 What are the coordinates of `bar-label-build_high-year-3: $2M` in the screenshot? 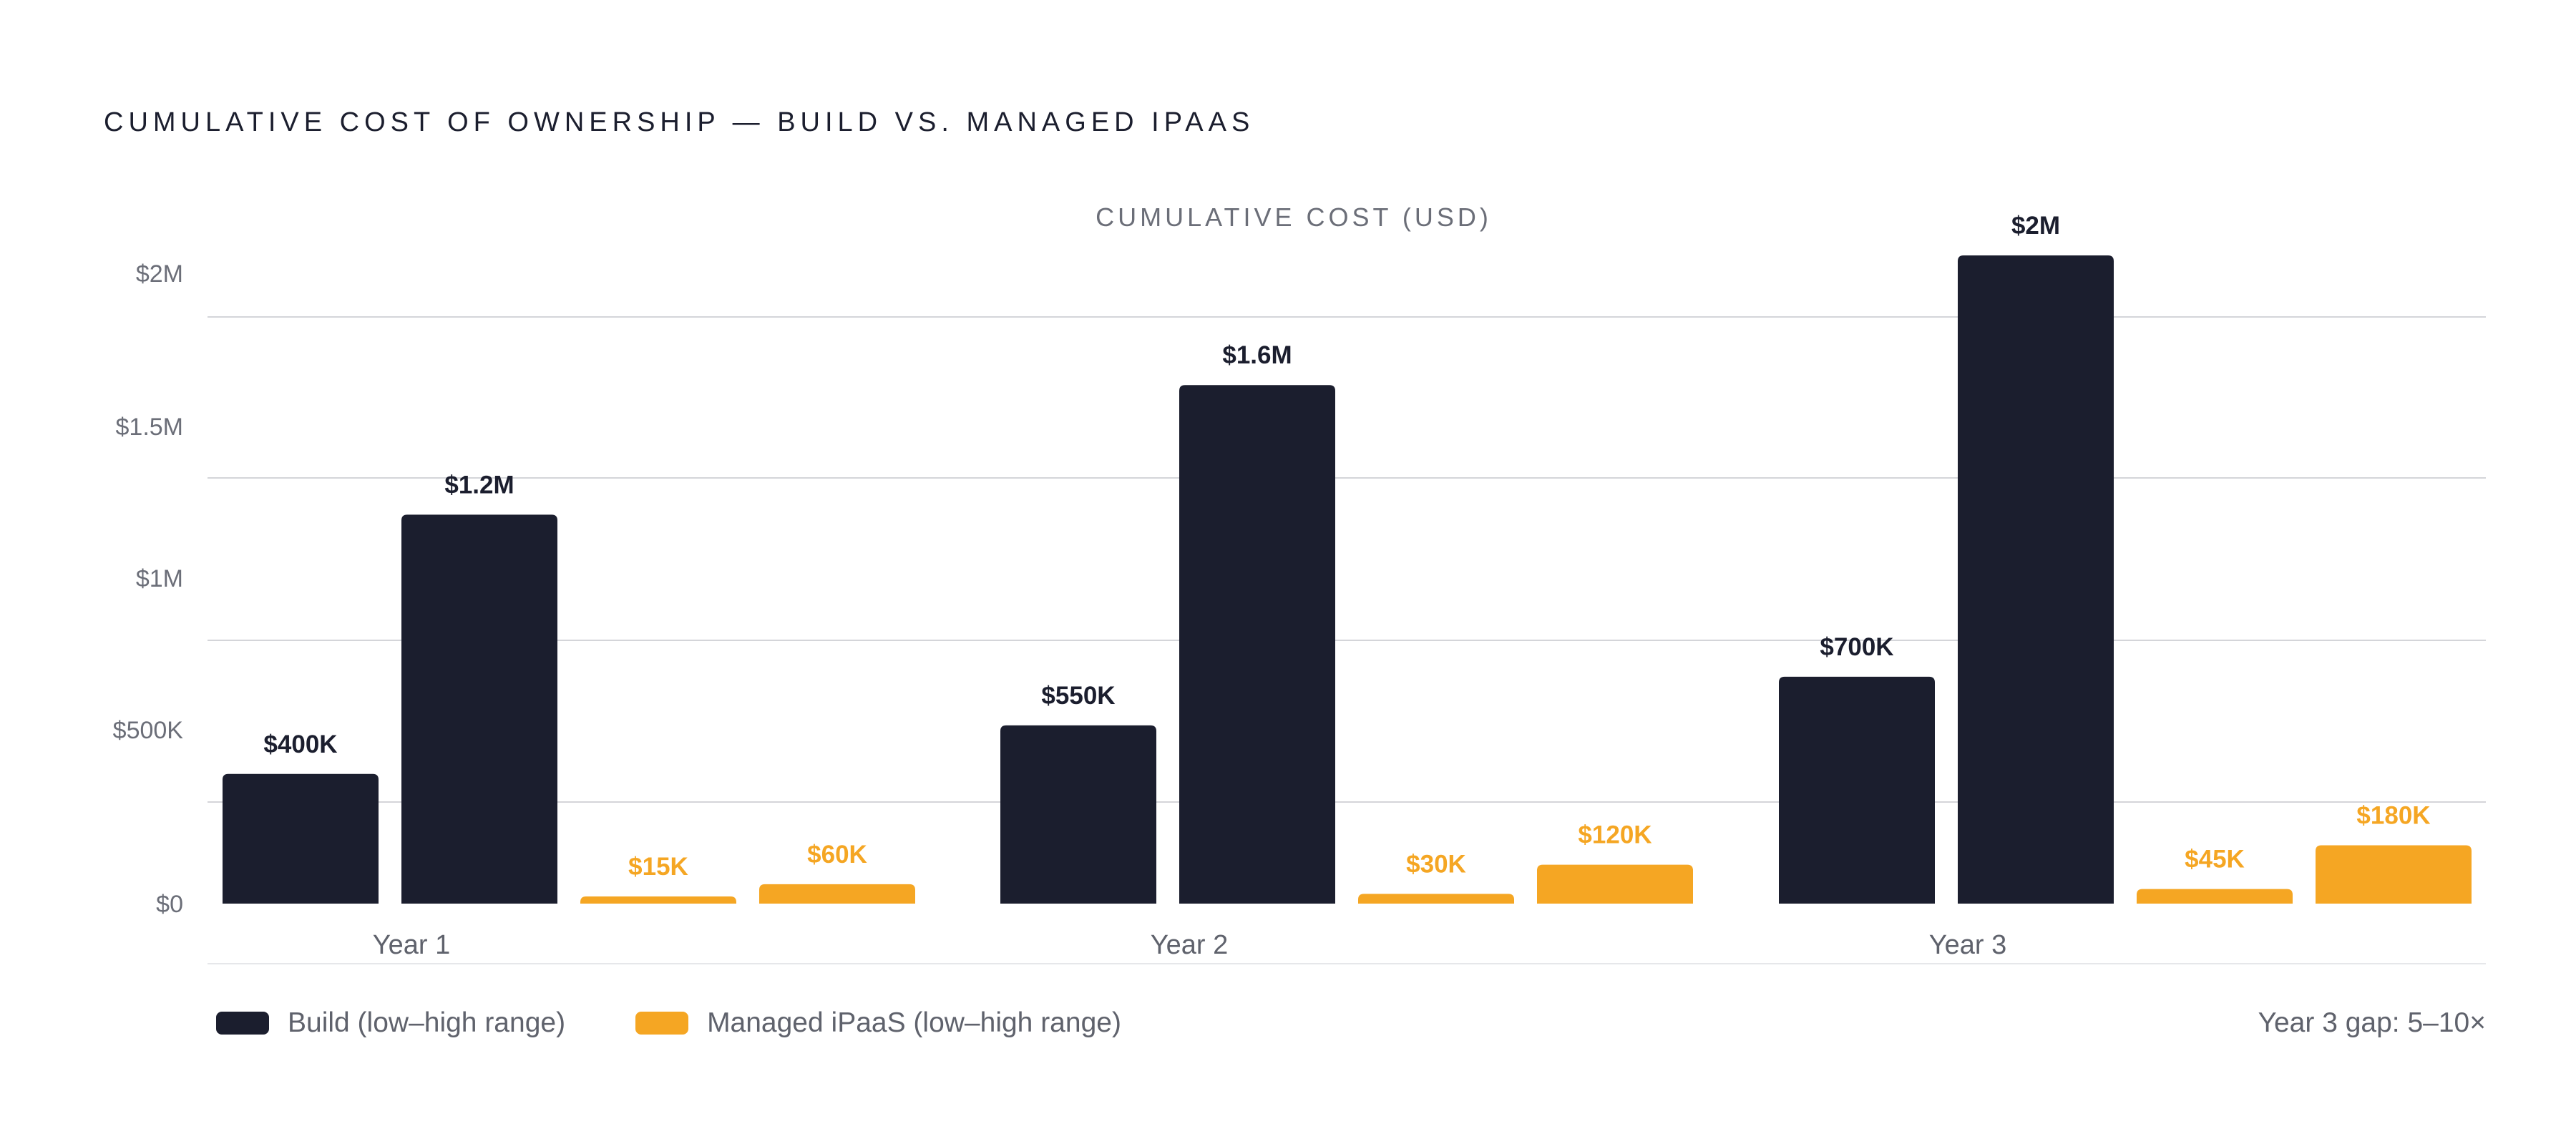 It's located at (2035, 226).